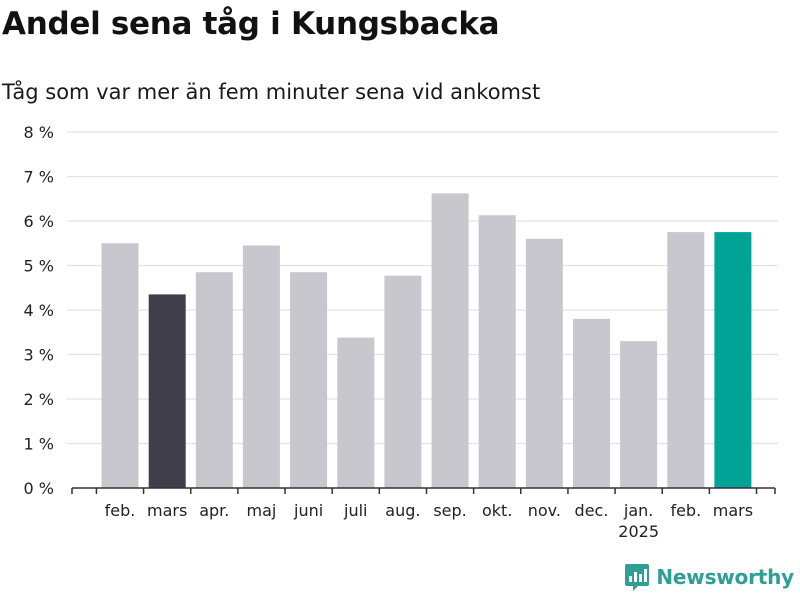 The height and width of the screenshot is (600, 800). Describe the element at coordinates (638, 531) in the screenshot. I see `x-year-label: 2025` at that location.